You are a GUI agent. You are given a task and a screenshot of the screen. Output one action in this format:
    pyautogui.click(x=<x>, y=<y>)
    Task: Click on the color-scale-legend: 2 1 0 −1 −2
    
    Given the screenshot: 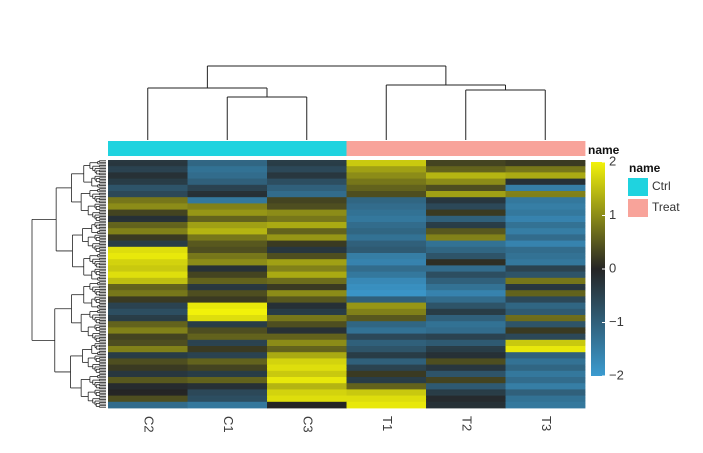 What is the action you would take?
    pyautogui.click(x=607, y=267)
    